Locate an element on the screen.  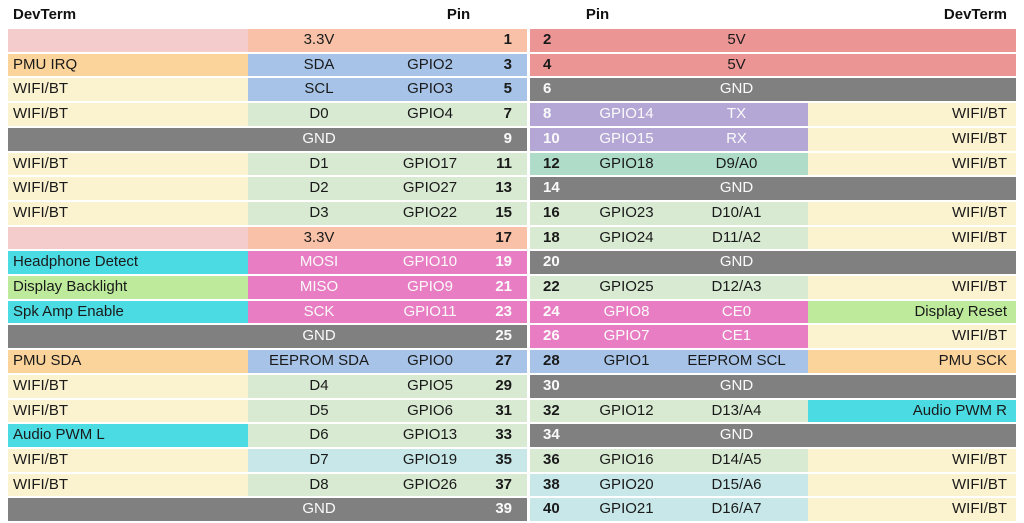
pin-row-23: Spk Amp Enable SCK GPIO11 23 is located at coordinates (267, 312).